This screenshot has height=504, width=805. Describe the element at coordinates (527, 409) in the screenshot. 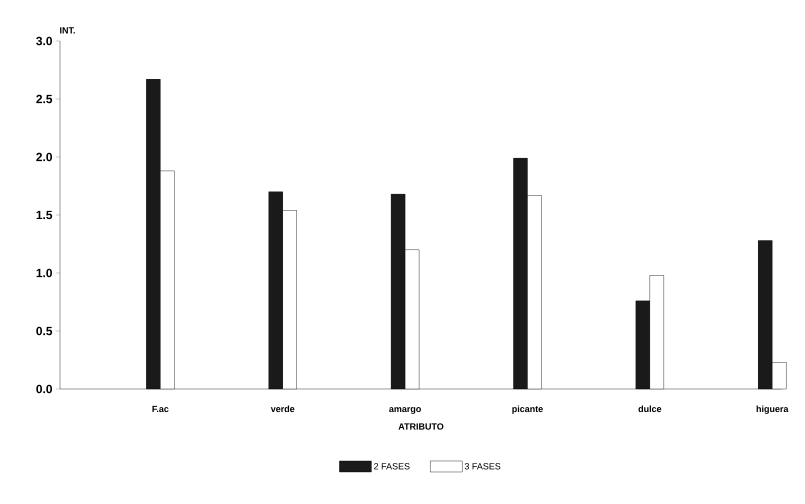

I see `x-tick-label: picante` at that location.